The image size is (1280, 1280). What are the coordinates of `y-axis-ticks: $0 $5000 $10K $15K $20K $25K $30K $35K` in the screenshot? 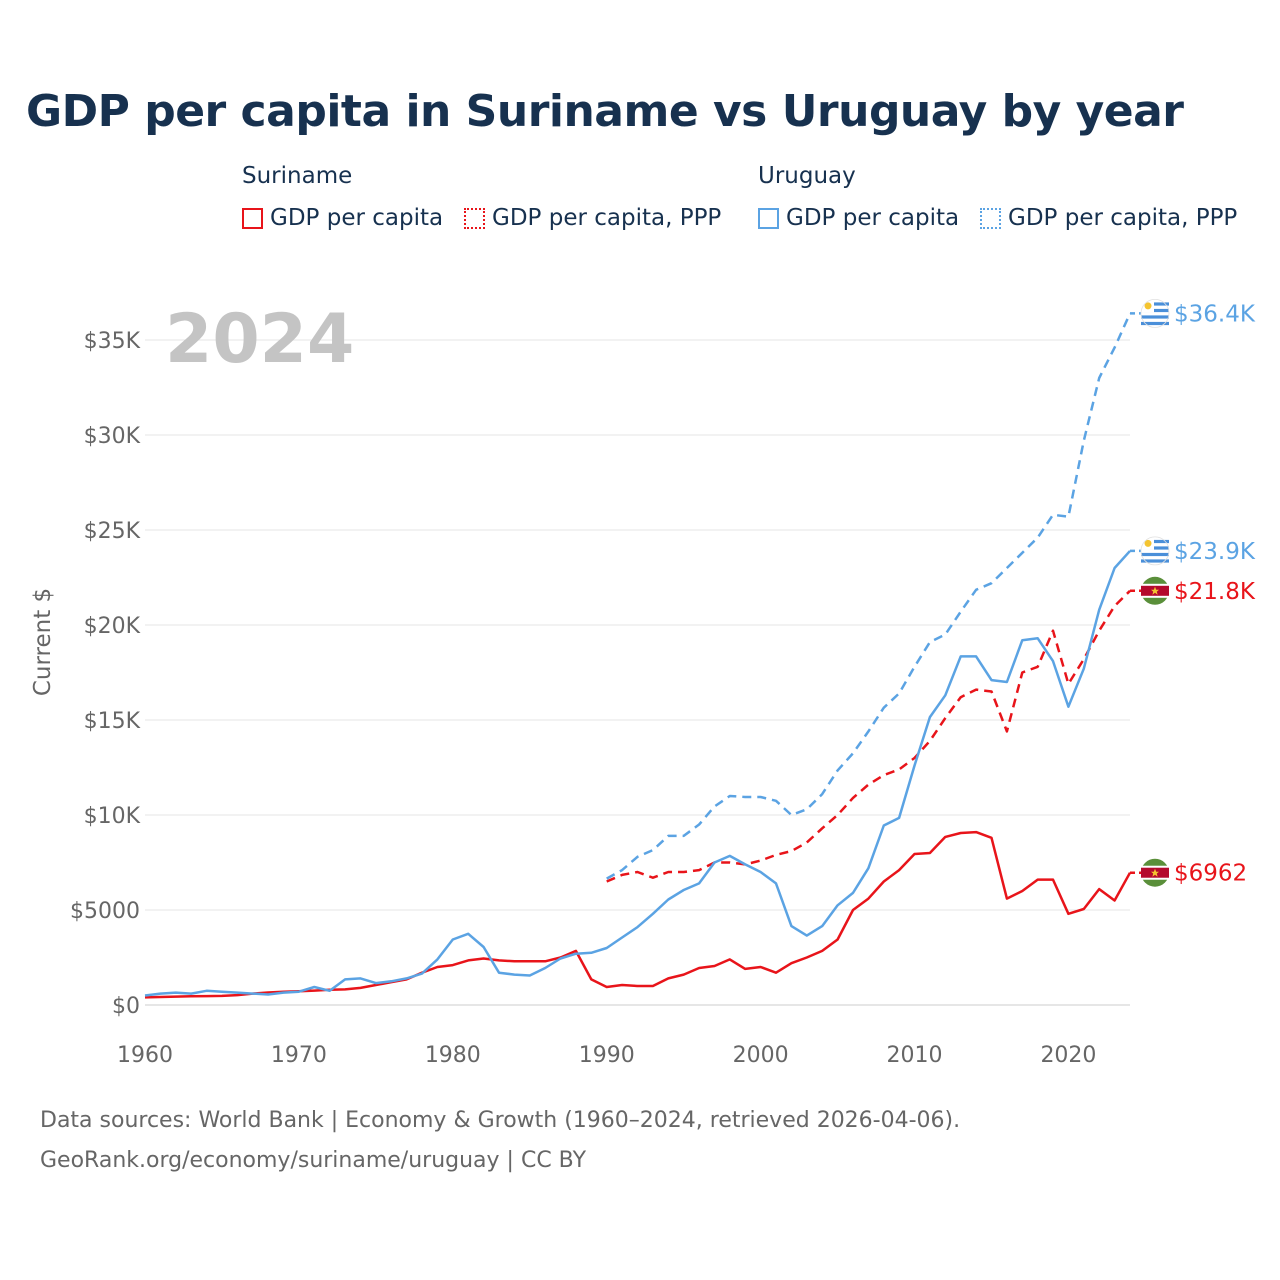 It's located at (105, 674).